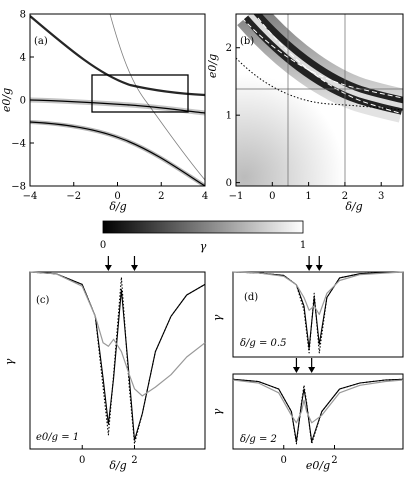  I want to click on panel-b-xtick-label: 0, so click(272, 196).